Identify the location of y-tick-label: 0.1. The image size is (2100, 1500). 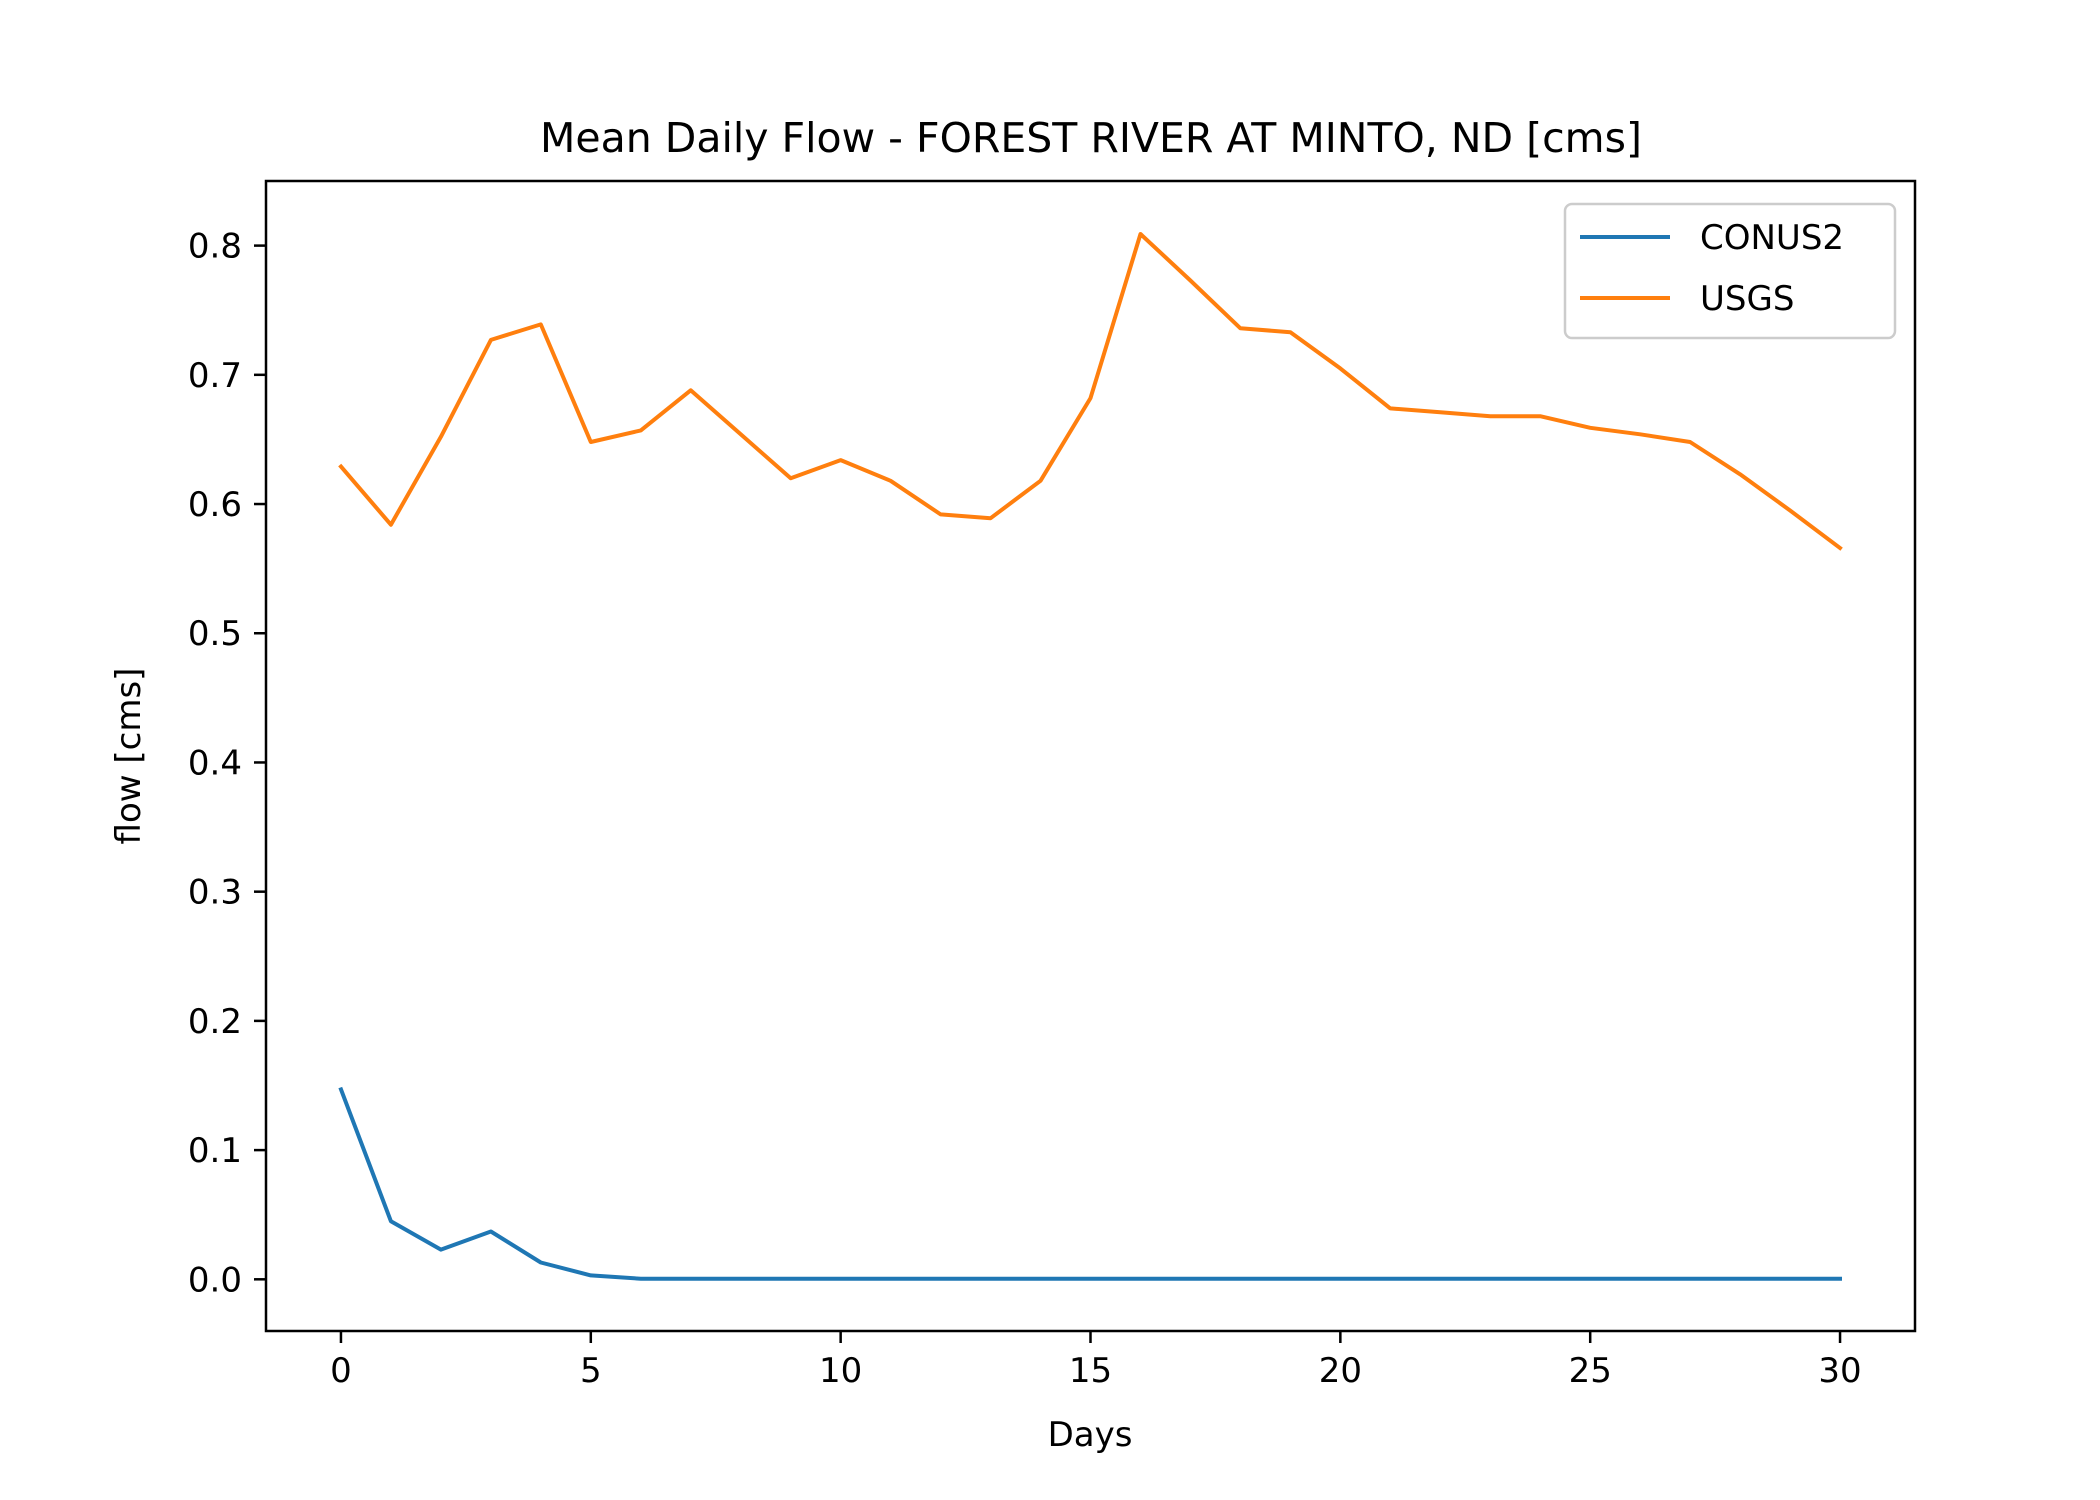
(215, 1151).